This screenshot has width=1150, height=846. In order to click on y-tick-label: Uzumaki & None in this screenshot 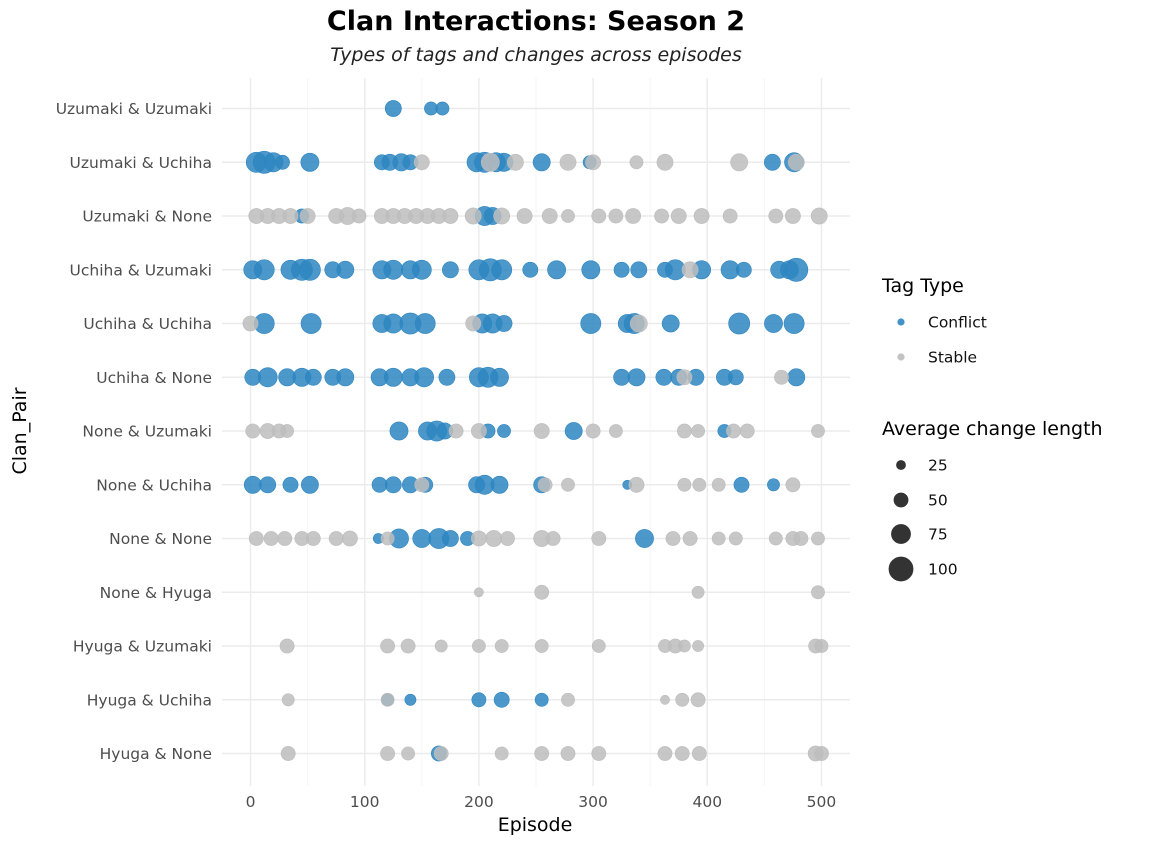, I will do `click(147, 217)`.